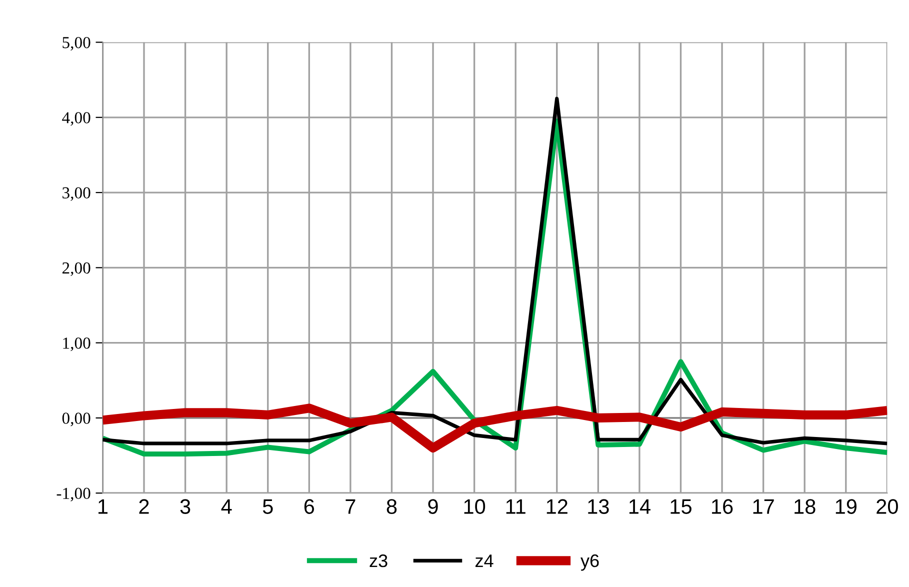 This screenshot has width=909, height=587. Describe the element at coordinates (351, 506) in the screenshot. I see `x-tick-label: 7` at that location.